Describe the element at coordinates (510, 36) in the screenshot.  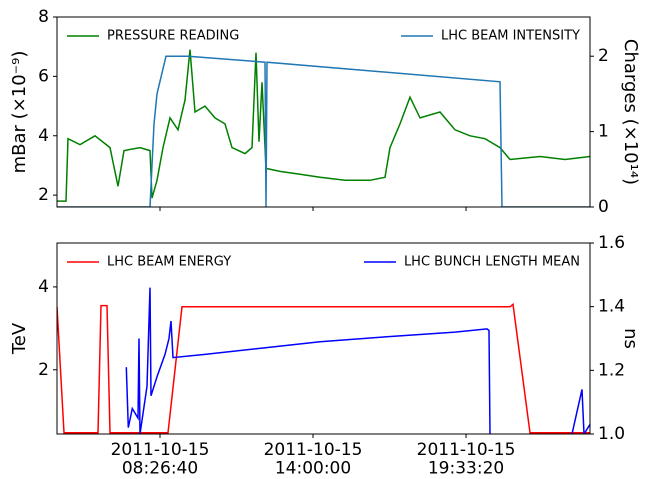
I see `legend-label: LHC BEAM INTENSITY` at that location.